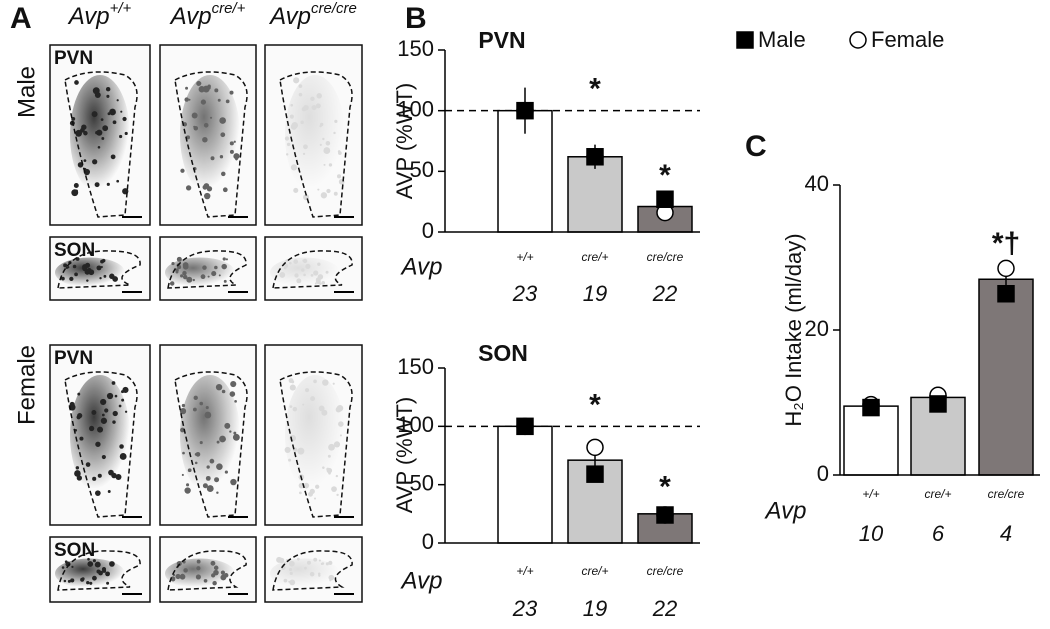 The height and width of the screenshot is (629, 1050). I want to click on x-tick-label: +/+, so click(870, 494).